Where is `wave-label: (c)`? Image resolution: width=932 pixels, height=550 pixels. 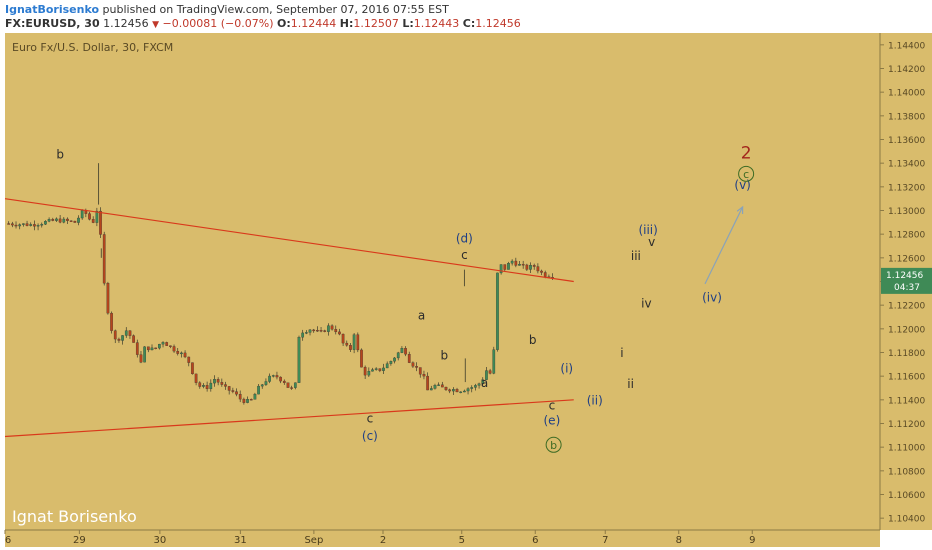 wave-label: (c) is located at coordinates (370, 436).